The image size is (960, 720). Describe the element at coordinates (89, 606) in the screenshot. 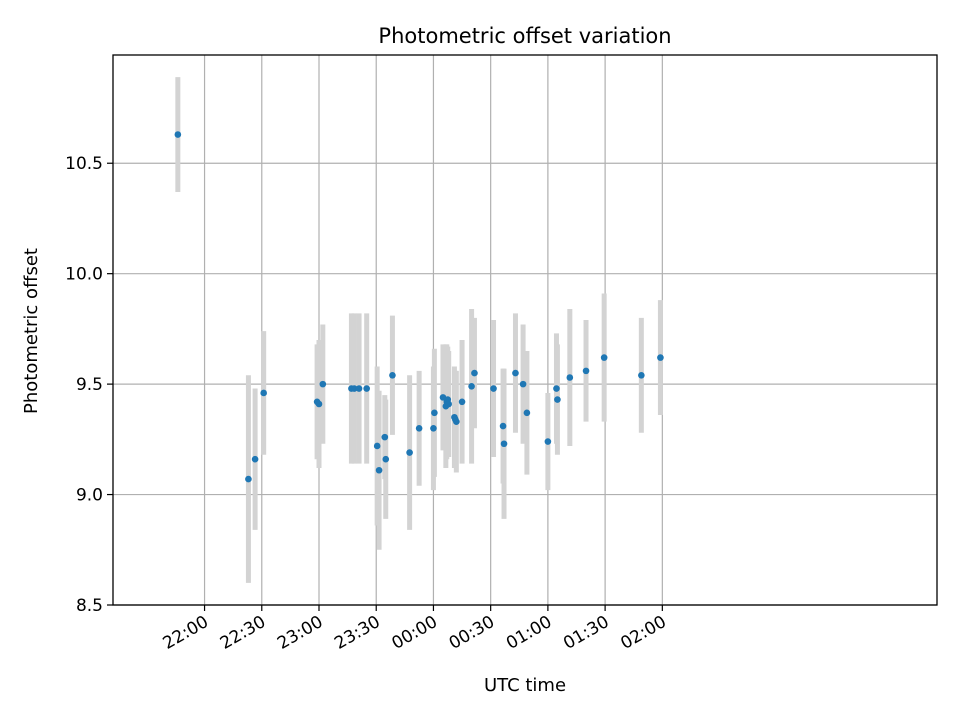

I see `y-tick-label: 8.5` at that location.